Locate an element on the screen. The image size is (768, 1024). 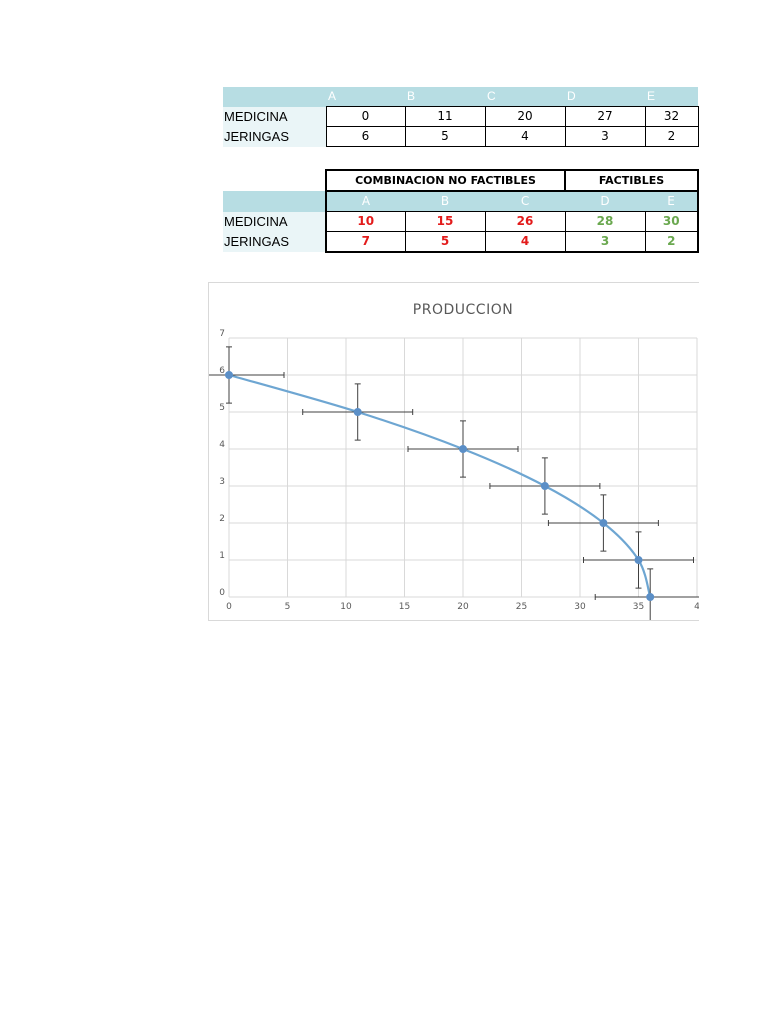
x-tick-label: 30 is located at coordinates (580, 607).